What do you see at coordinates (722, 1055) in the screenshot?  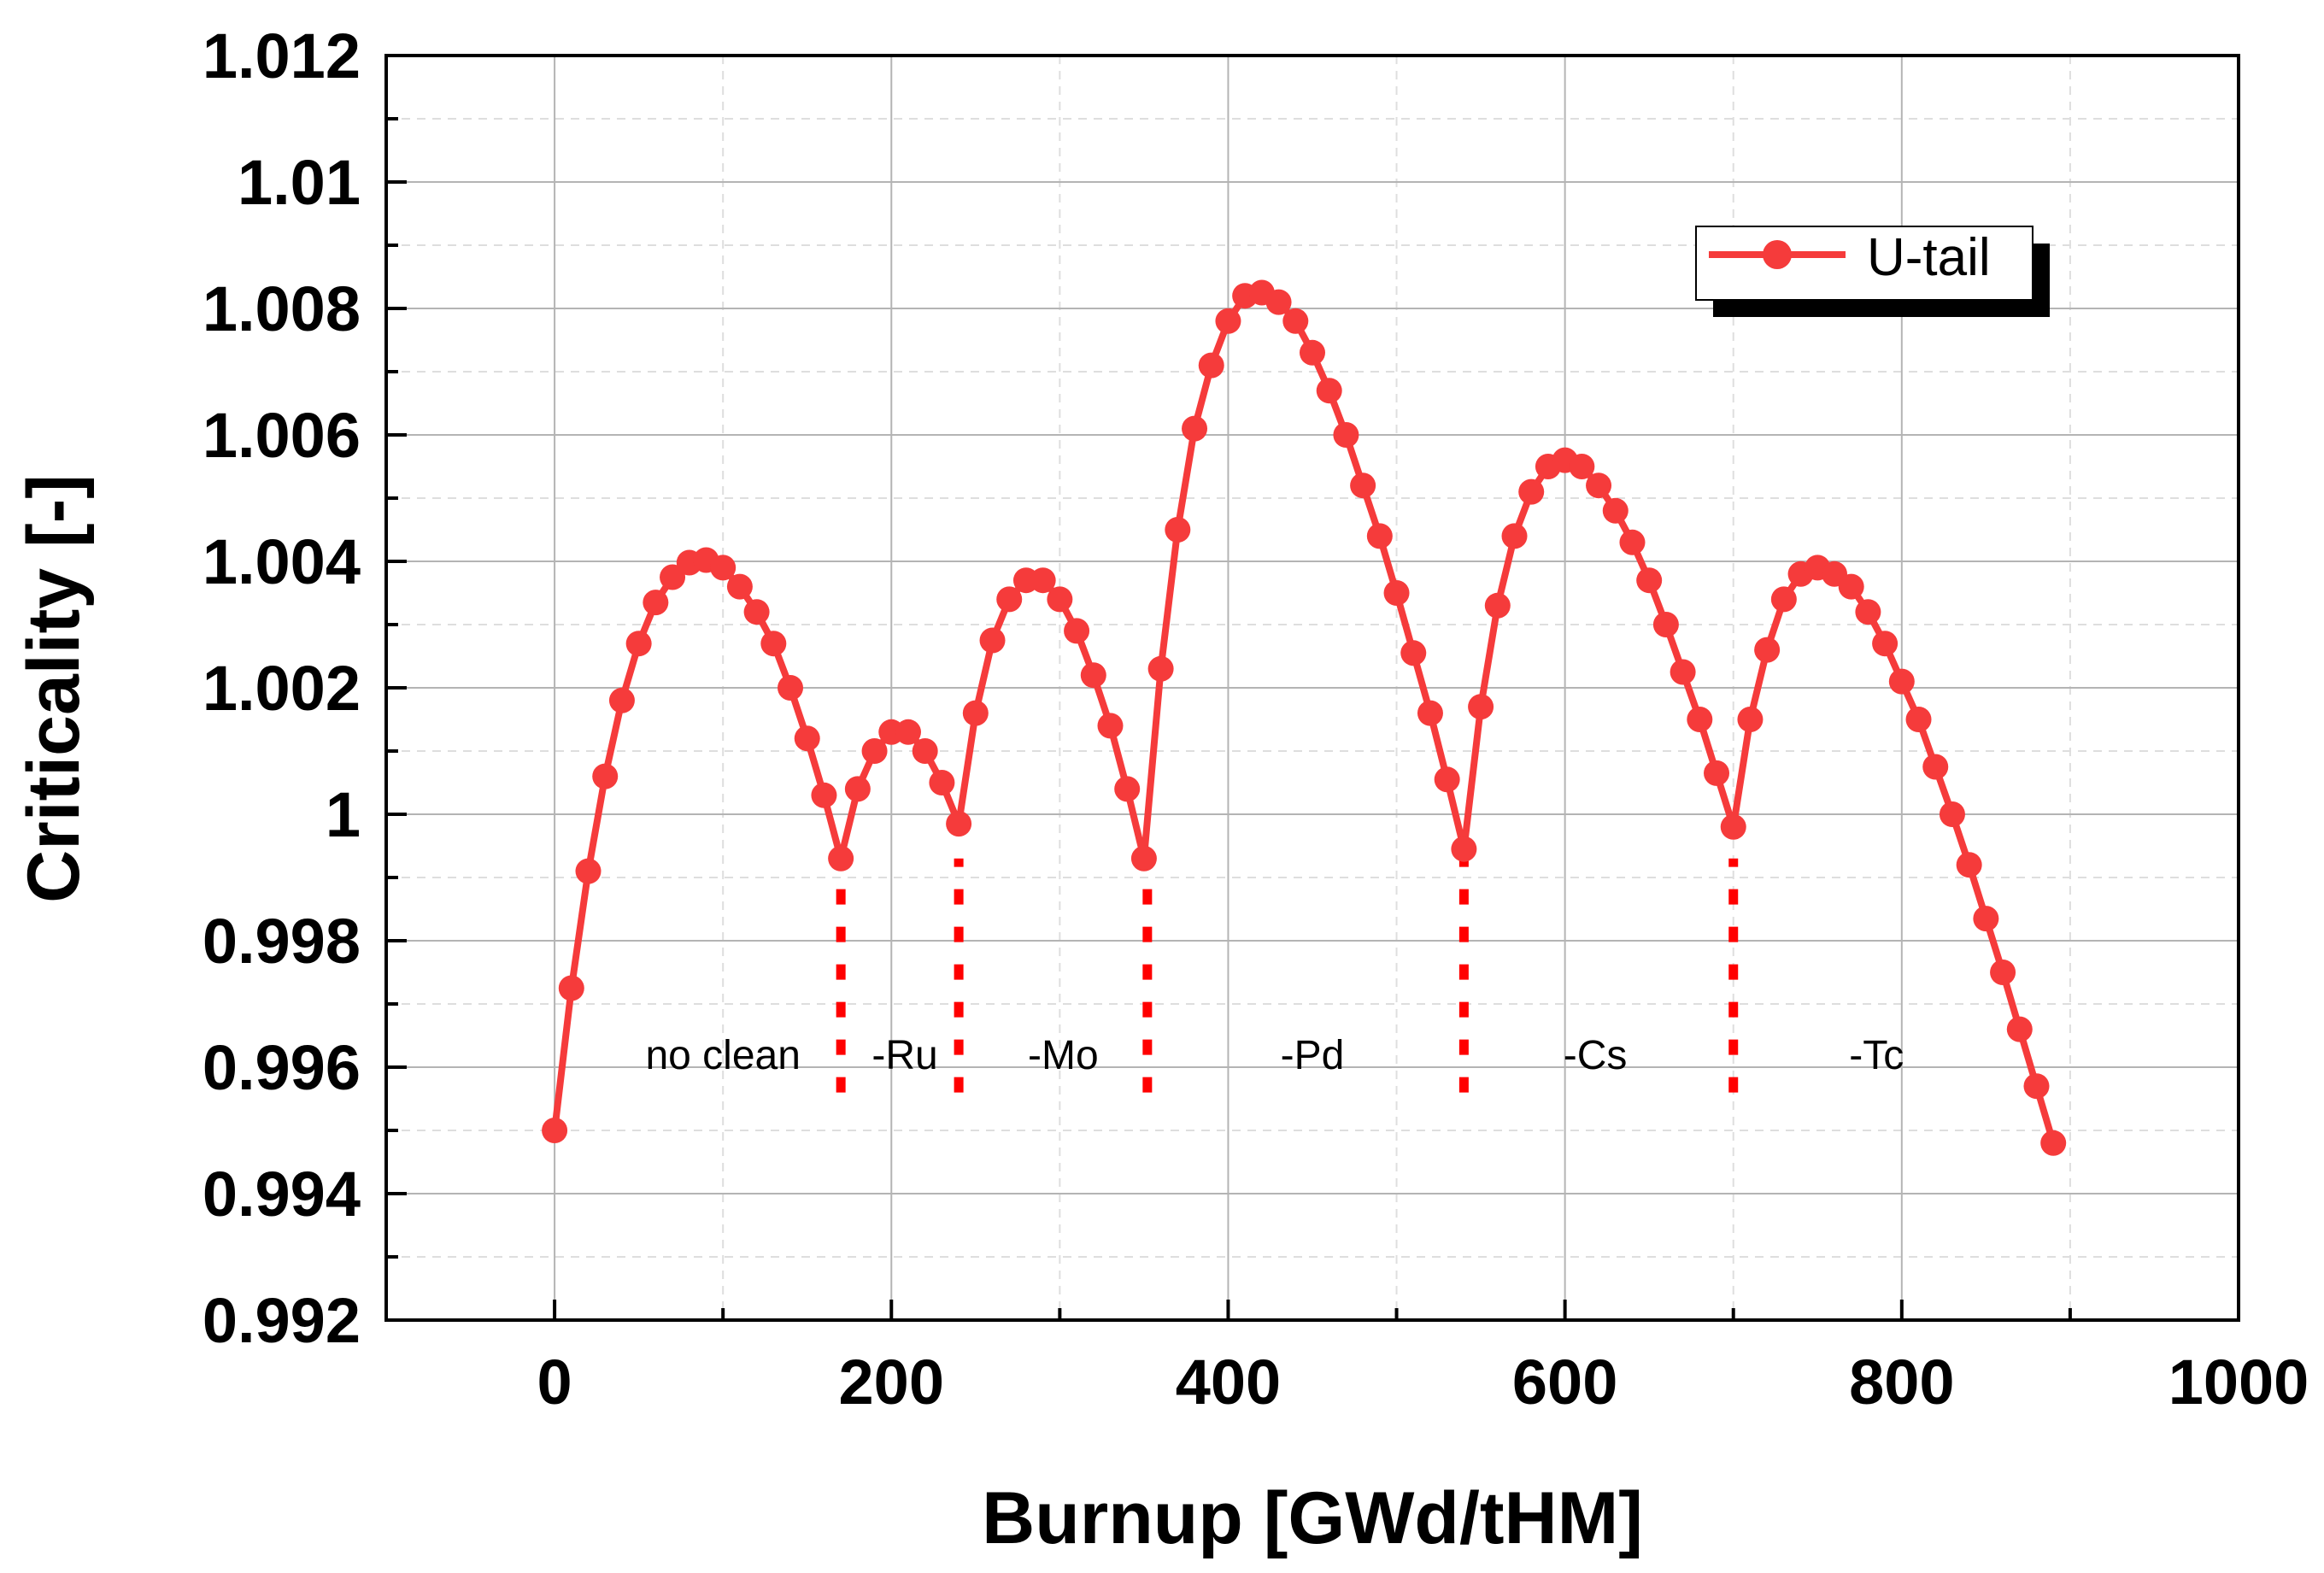 I see `region-label: no clean` at bounding box center [722, 1055].